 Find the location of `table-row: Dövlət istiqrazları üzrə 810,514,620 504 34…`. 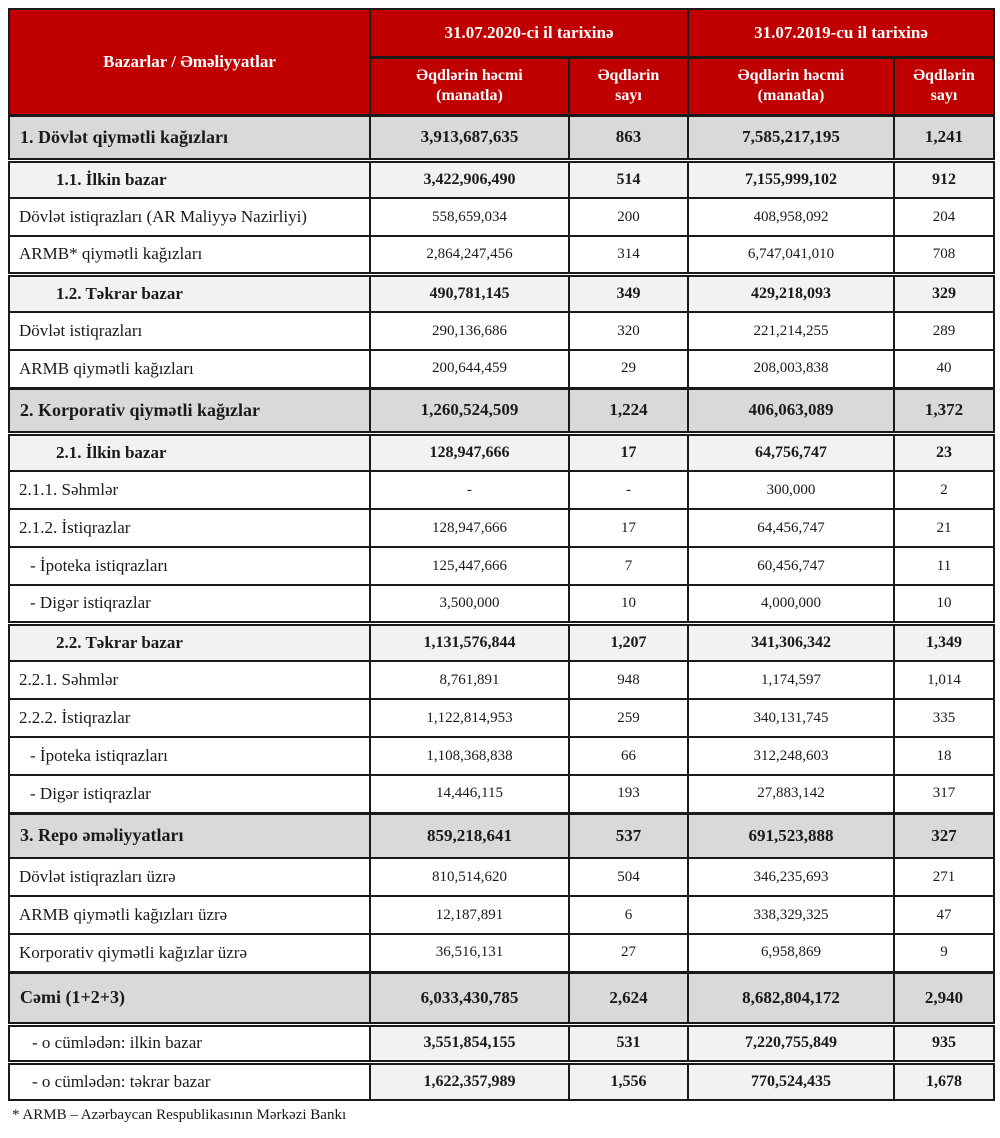

table-row: Dövlət istiqrazları üzrə 810,514,620 504 34… is located at coordinates (502, 877).